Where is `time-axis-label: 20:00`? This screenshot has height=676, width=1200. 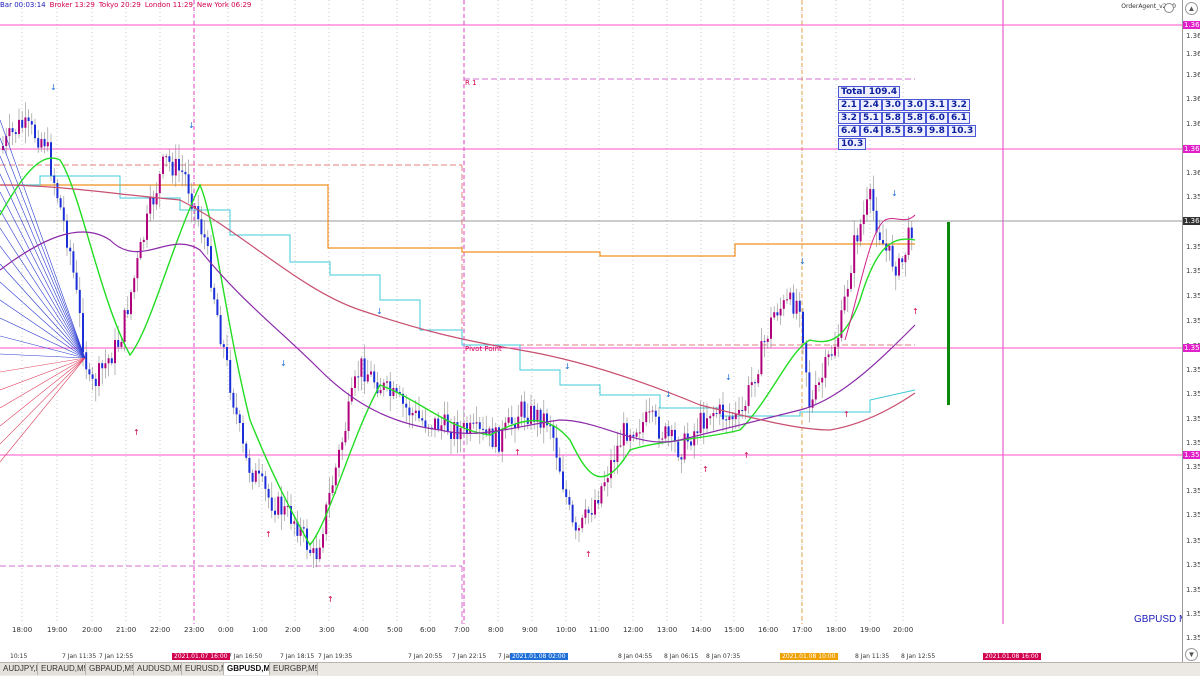 time-axis-label: 20:00 is located at coordinates (903, 630).